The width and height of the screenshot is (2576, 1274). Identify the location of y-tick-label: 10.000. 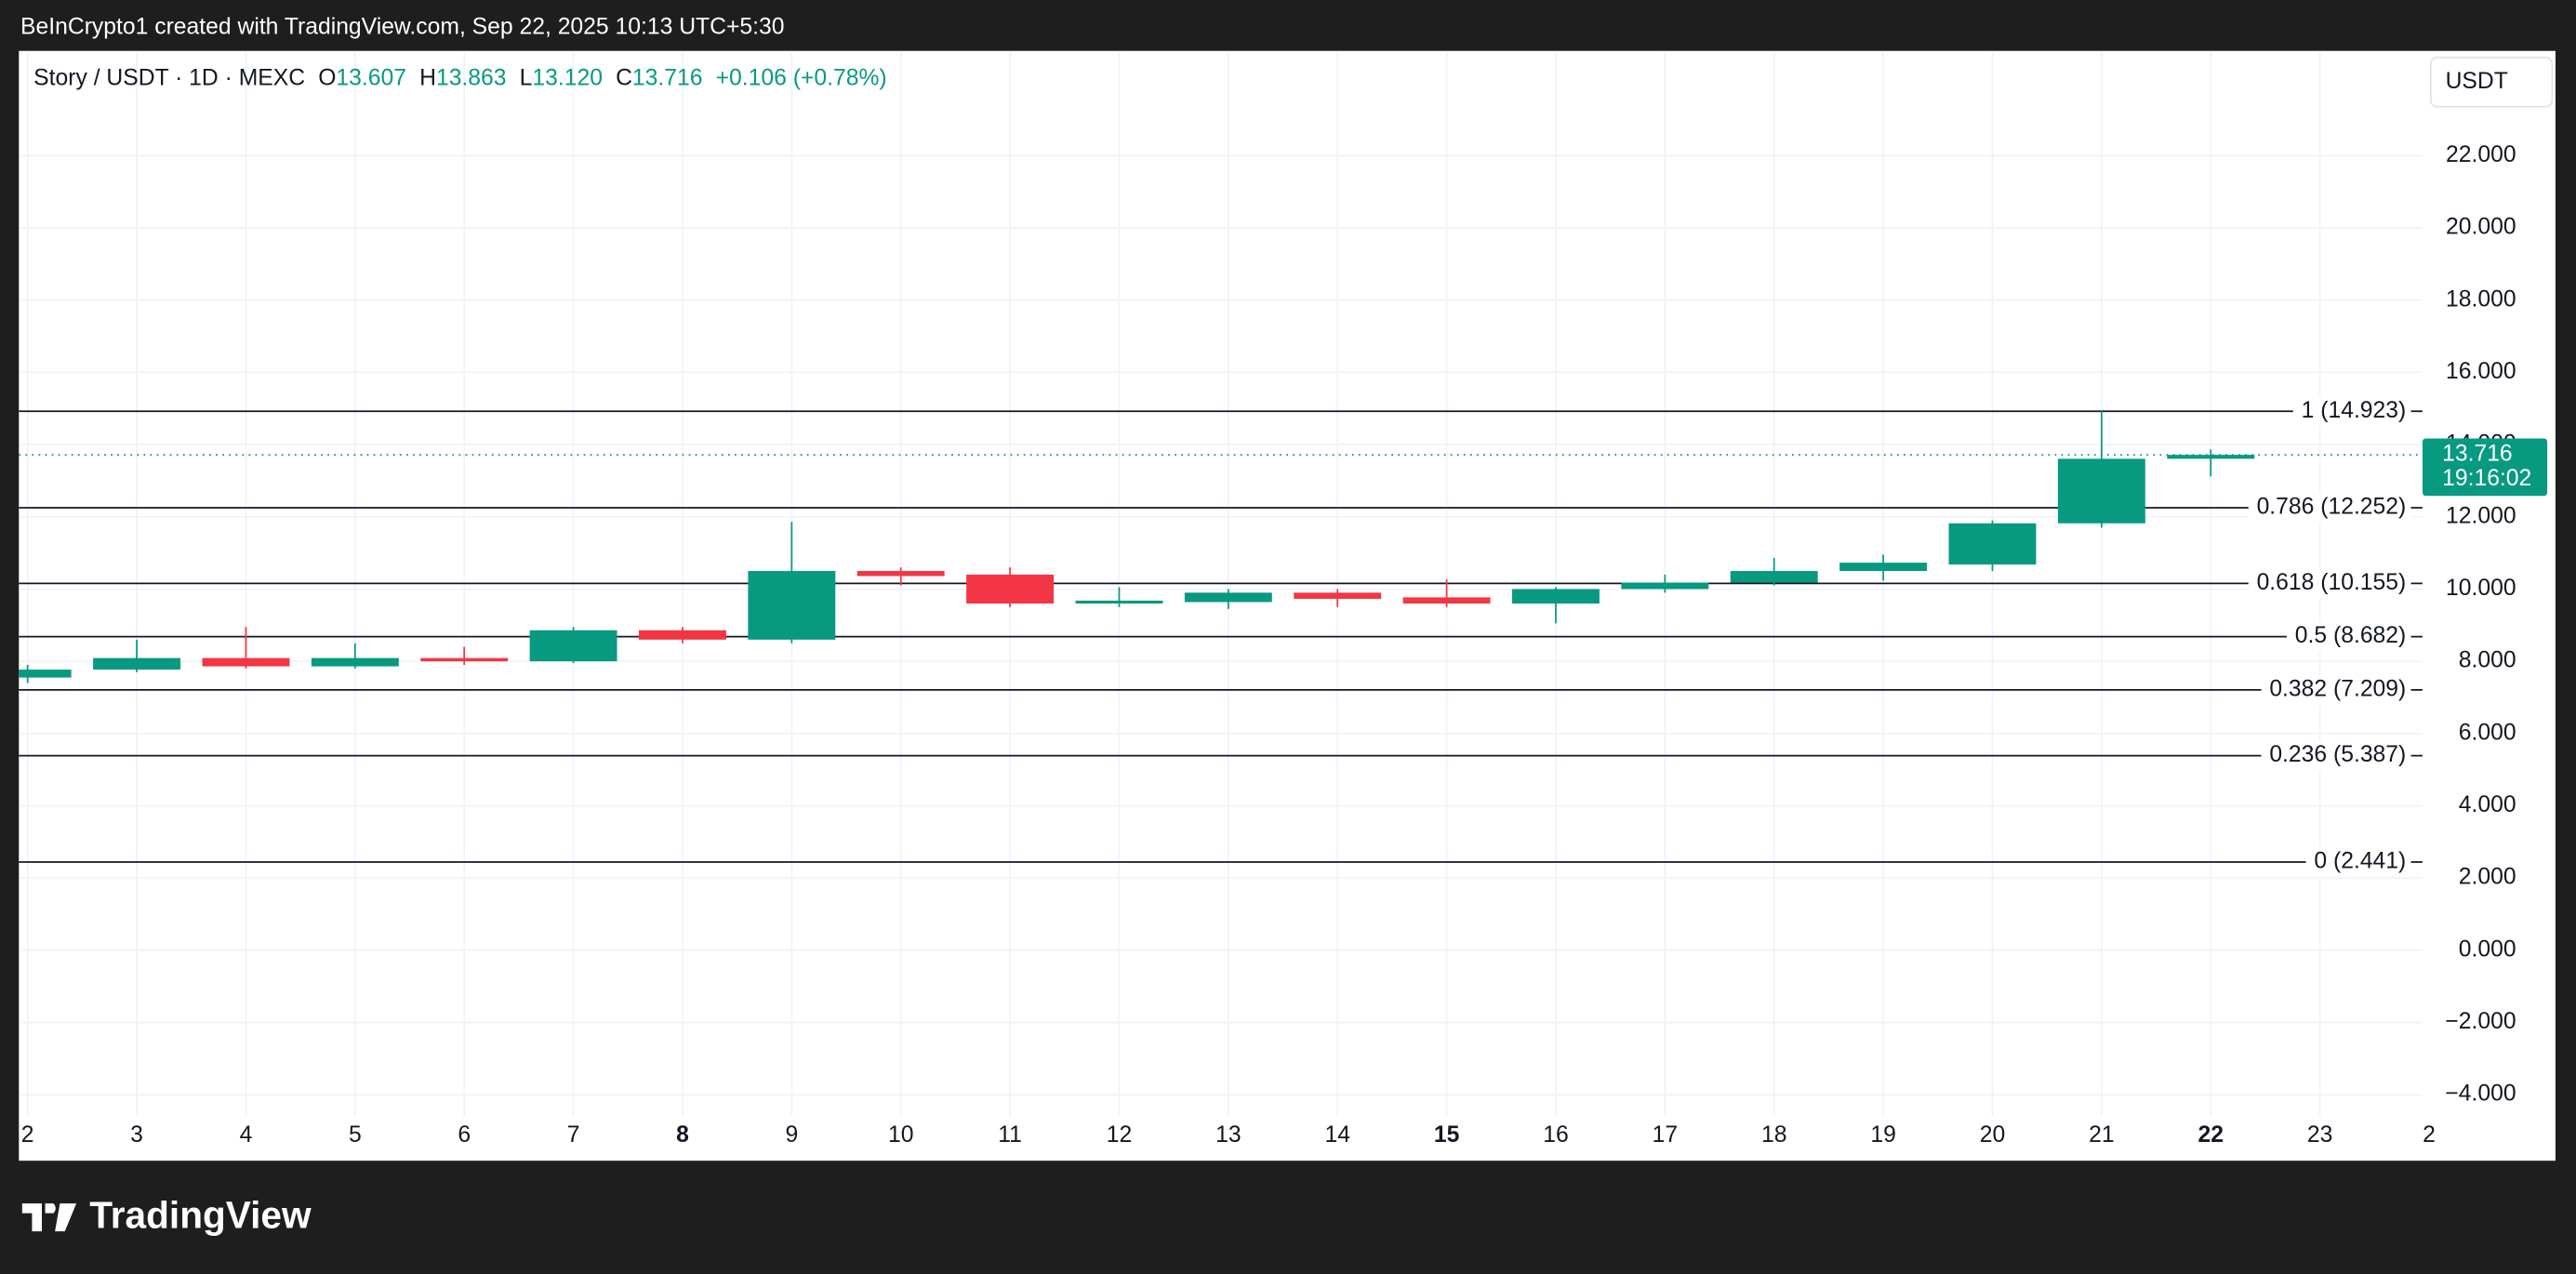
(2481, 588).